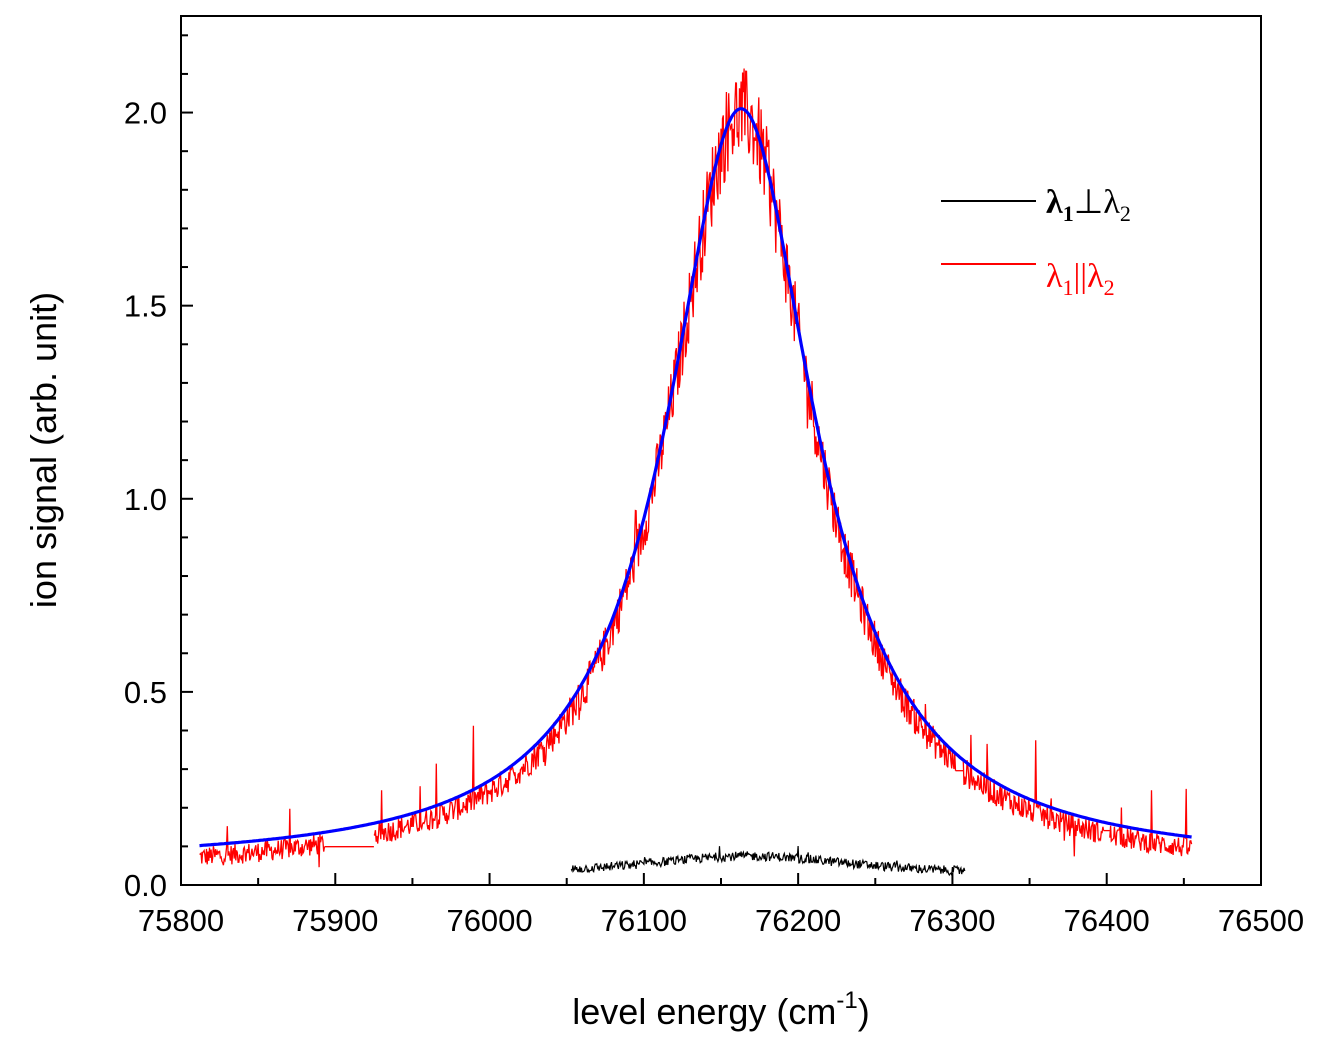 The image size is (1340, 1054). What do you see at coordinates (952, 920) in the screenshot?
I see `x-tick-label: 76300` at bounding box center [952, 920].